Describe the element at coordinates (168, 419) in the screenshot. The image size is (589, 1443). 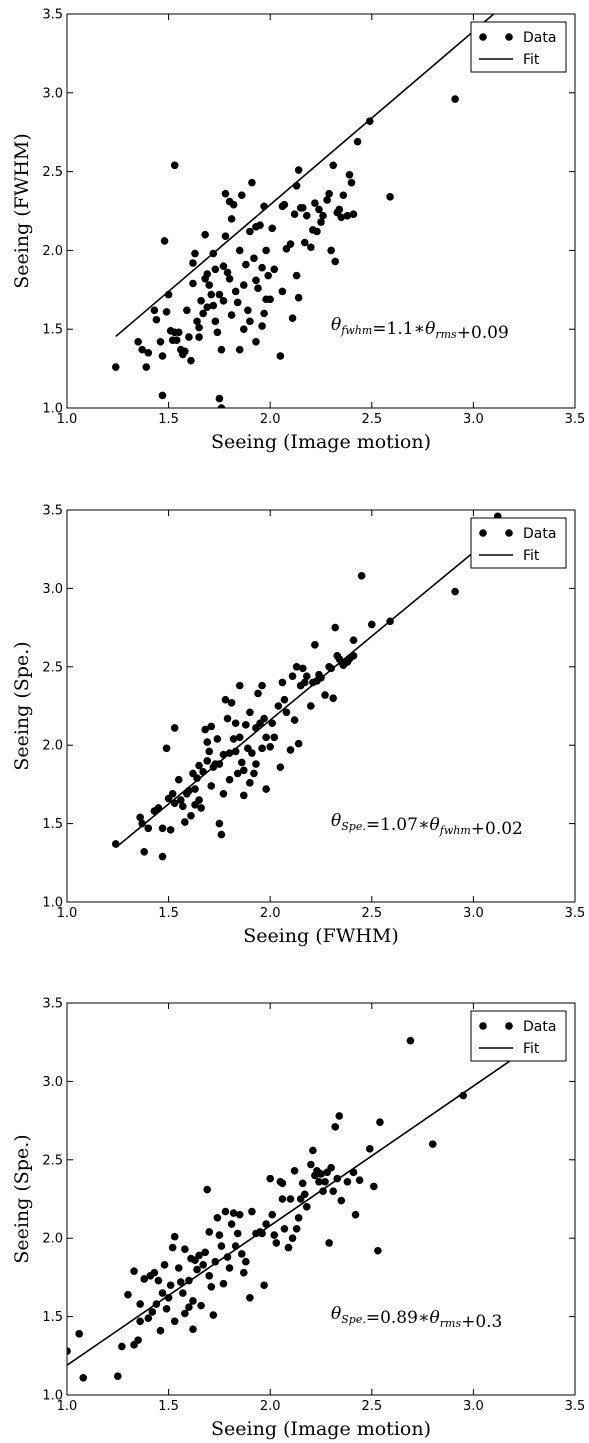
I see `x-tick-label: 1.5` at that location.